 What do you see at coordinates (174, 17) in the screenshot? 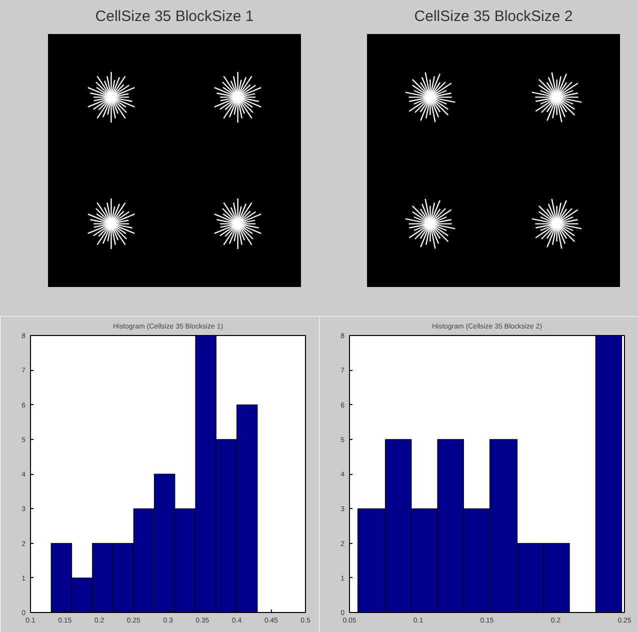
I see `text: CellSize 35 BlockSize 1` at bounding box center [174, 17].